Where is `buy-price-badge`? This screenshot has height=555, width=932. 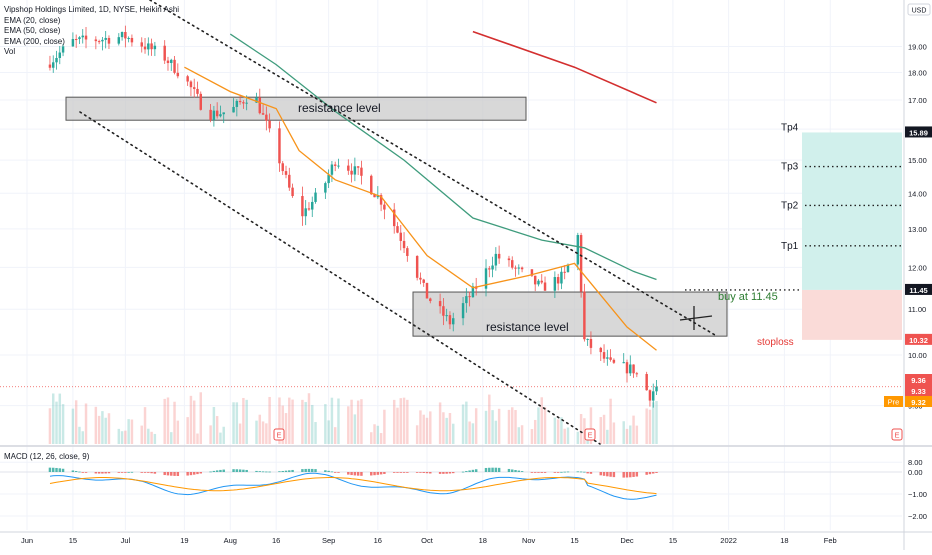 buy-price-badge is located at coordinates (918, 289).